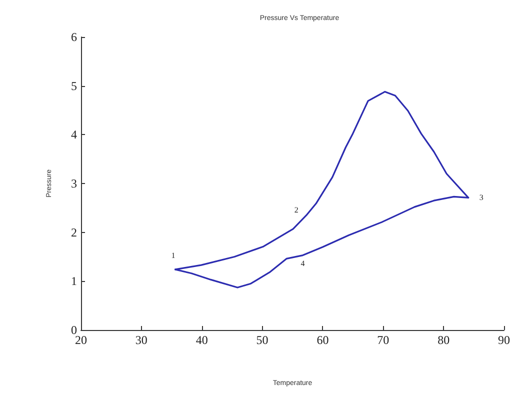  Describe the element at coordinates (444, 340) in the screenshot. I see `x-tick-label: 80` at that location.